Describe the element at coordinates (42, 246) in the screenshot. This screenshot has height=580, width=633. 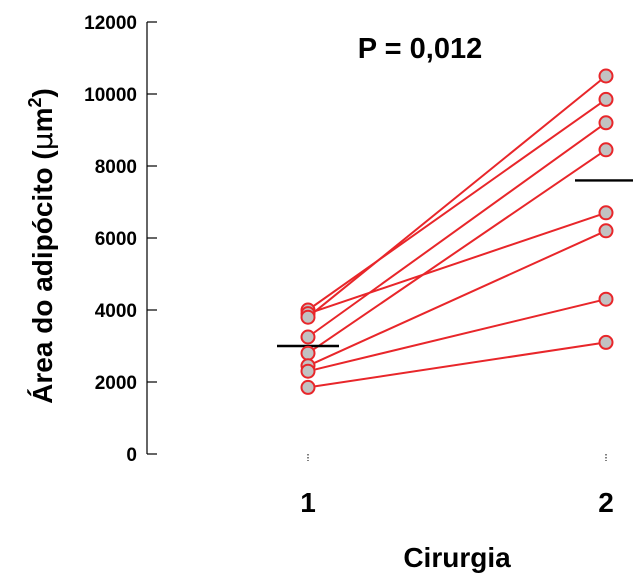
I see `y-axis-title: Área do adipócito (µm2)` at that location.